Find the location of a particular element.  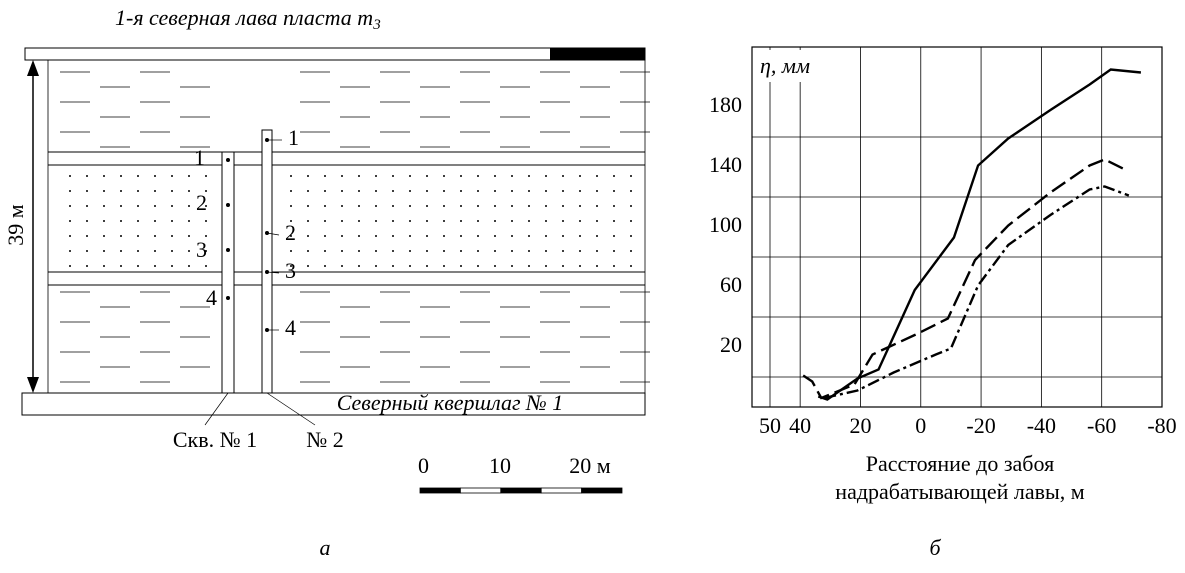

height-label: 39 м is located at coordinates (15, 225).